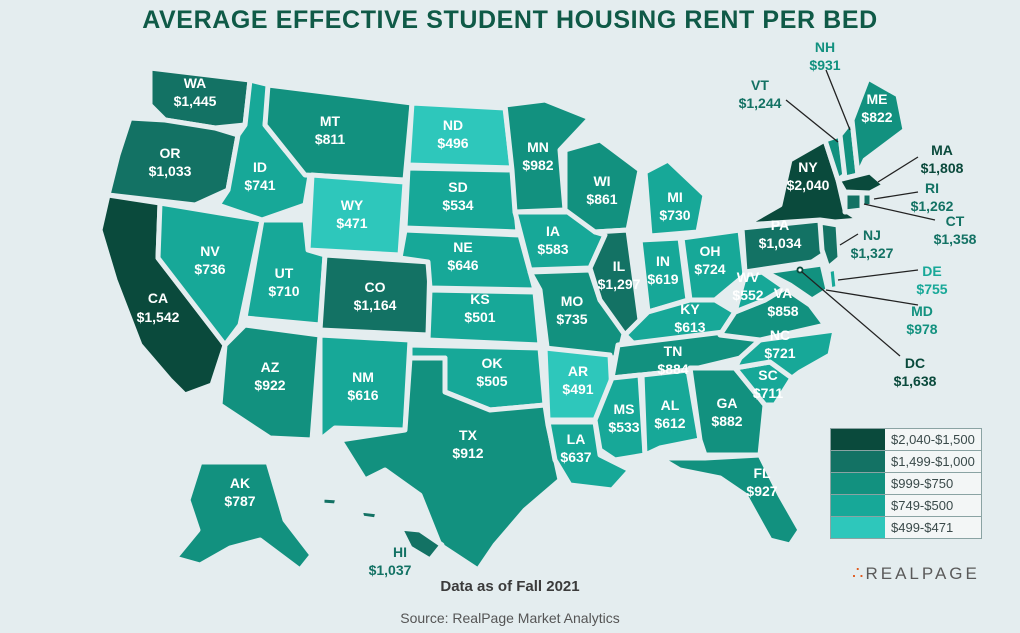  Describe the element at coordinates (780, 225) in the screenshot. I see `svg-text: PA` at that location.